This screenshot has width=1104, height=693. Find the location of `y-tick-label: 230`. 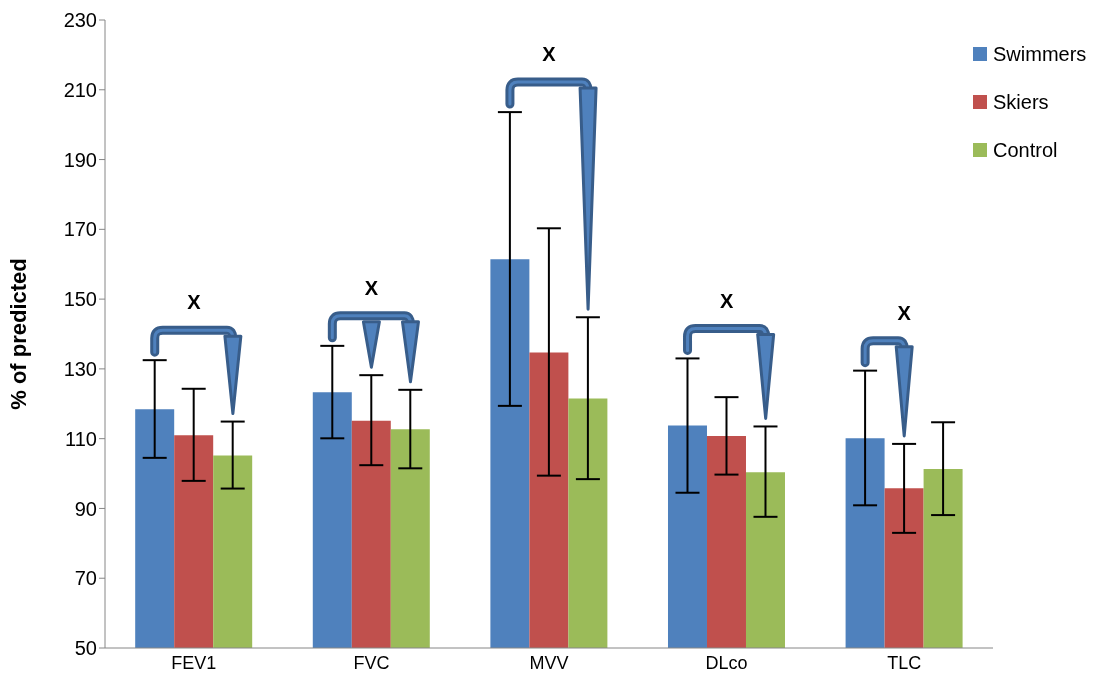

y-tick-label: 230 is located at coordinates (80, 20).